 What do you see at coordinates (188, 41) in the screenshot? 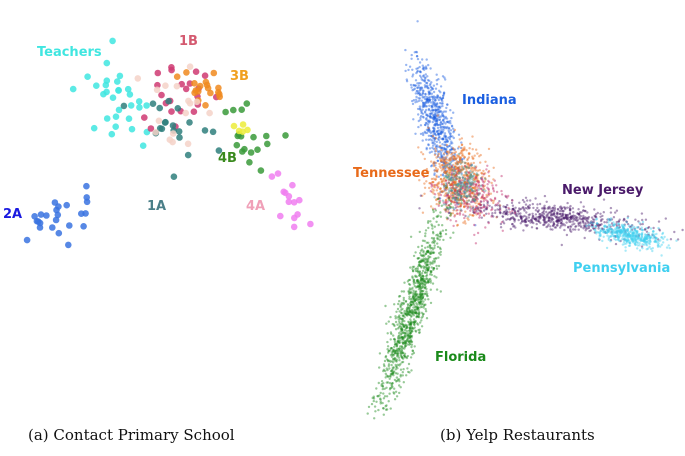
I see `label-1b: 1B` at bounding box center [188, 41].